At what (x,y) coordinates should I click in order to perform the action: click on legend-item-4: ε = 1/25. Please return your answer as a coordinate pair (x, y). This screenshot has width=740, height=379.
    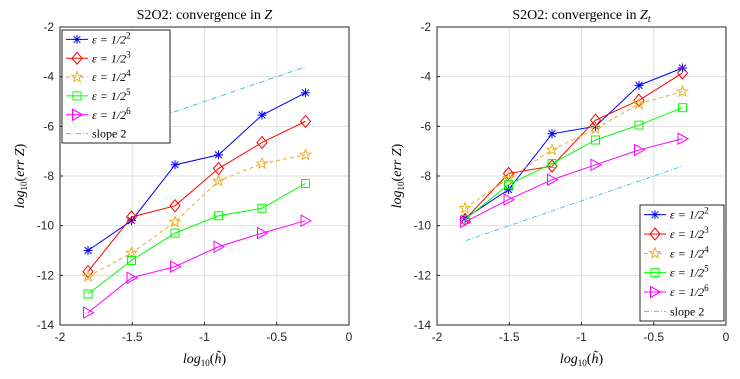
    Looking at the image, I should click on (676, 272).